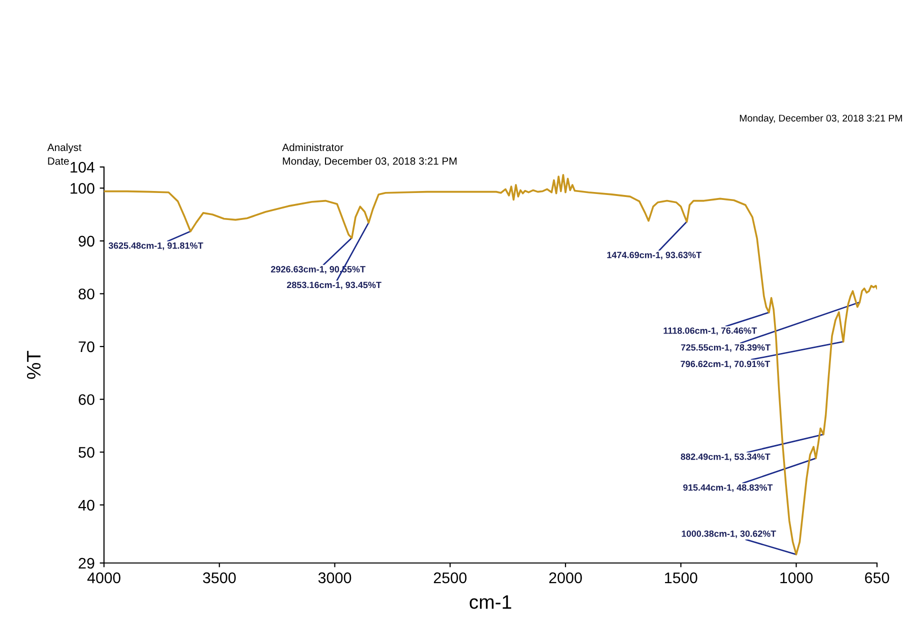  I want to click on annotation: 2853.16cm-1, 93.45%T, so click(334, 286).